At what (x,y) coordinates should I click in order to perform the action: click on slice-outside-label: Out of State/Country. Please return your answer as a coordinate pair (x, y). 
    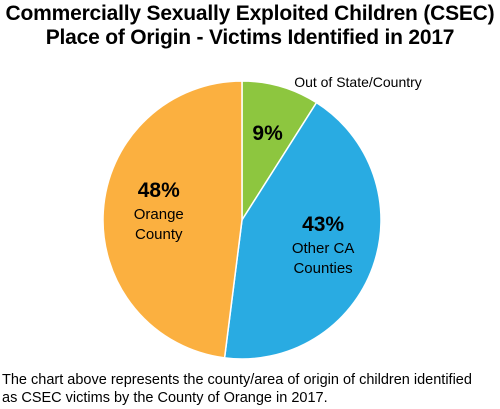
    Looking at the image, I should click on (358, 82).